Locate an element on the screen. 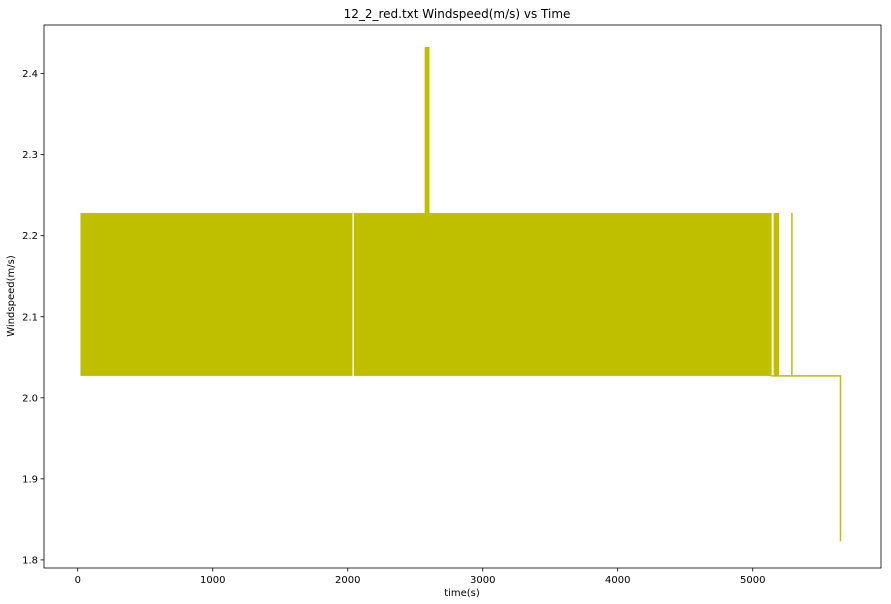 The height and width of the screenshot is (604, 891). x-tick-label: 2000 is located at coordinates (347, 580).